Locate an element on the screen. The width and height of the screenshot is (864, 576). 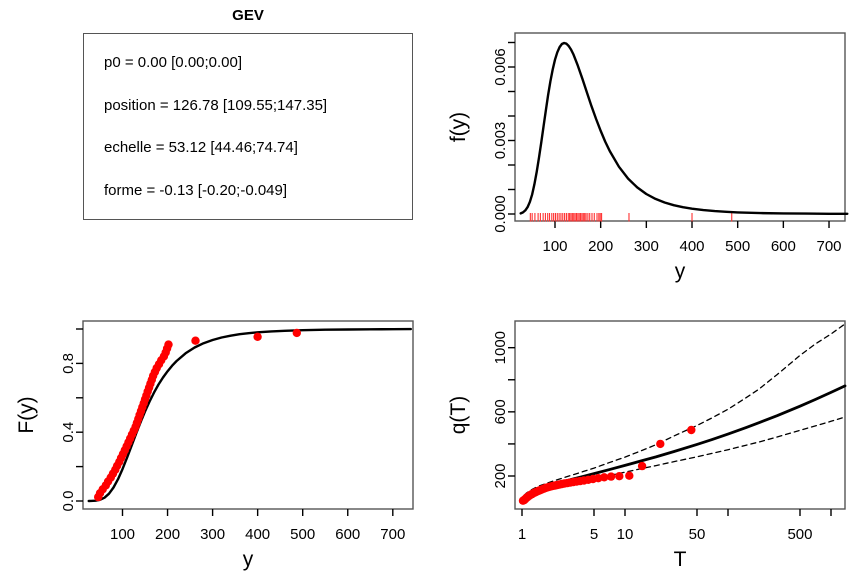
y-tick-label: 0.003 is located at coordinates (500, 141).